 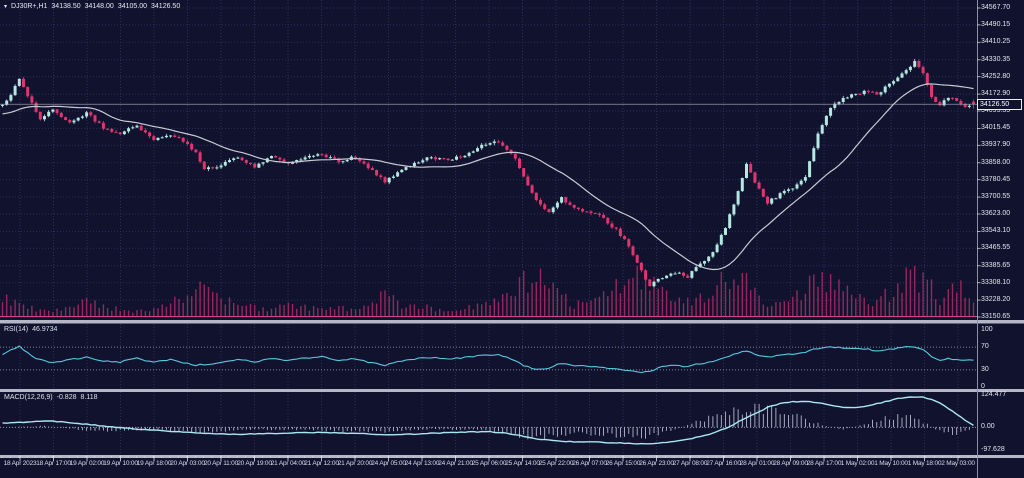 I want to click on time-tick-label: 28 Apr 09:00, so click(x=790, y=463).